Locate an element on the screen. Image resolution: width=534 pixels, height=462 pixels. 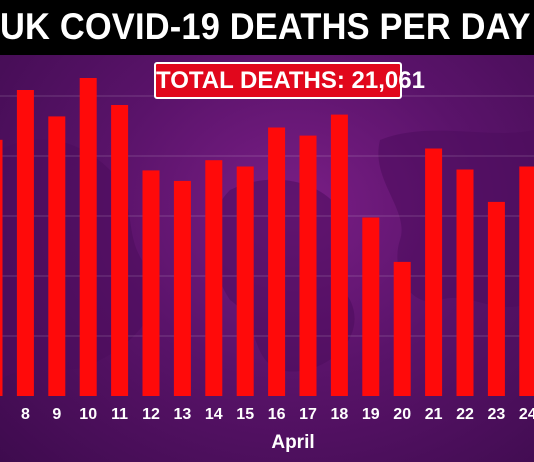
title-bar: UK COVID-19 DEATHS PER DAY is located at coordinates (267, 27).